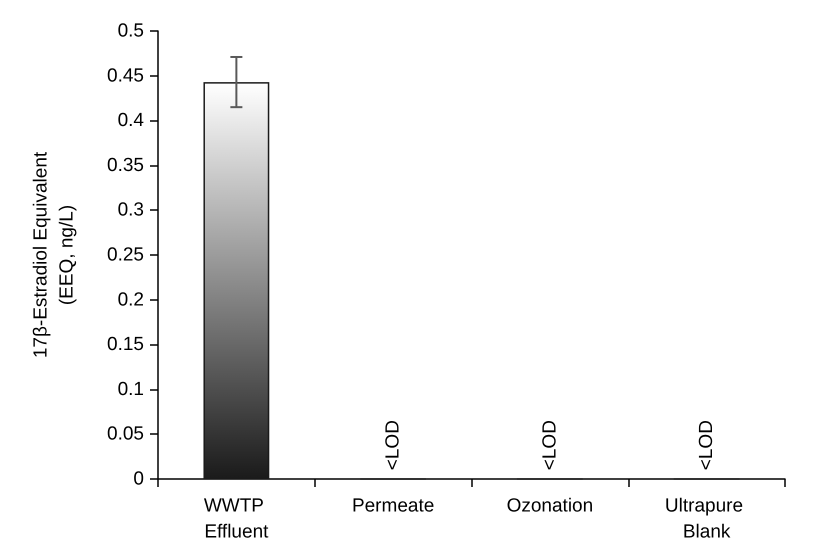  What do you see at coordinates (131, 299) in the screenshot?
I see `y-tick-label: 0.2` at bounding box center [131, 299].